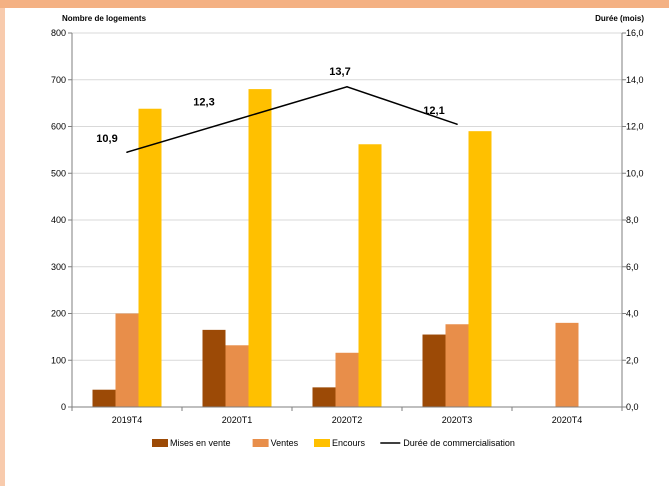  Describe the element at coordinates (635, 173) in the screenshot. I see `y2-tick-label: 10,0` at that location.